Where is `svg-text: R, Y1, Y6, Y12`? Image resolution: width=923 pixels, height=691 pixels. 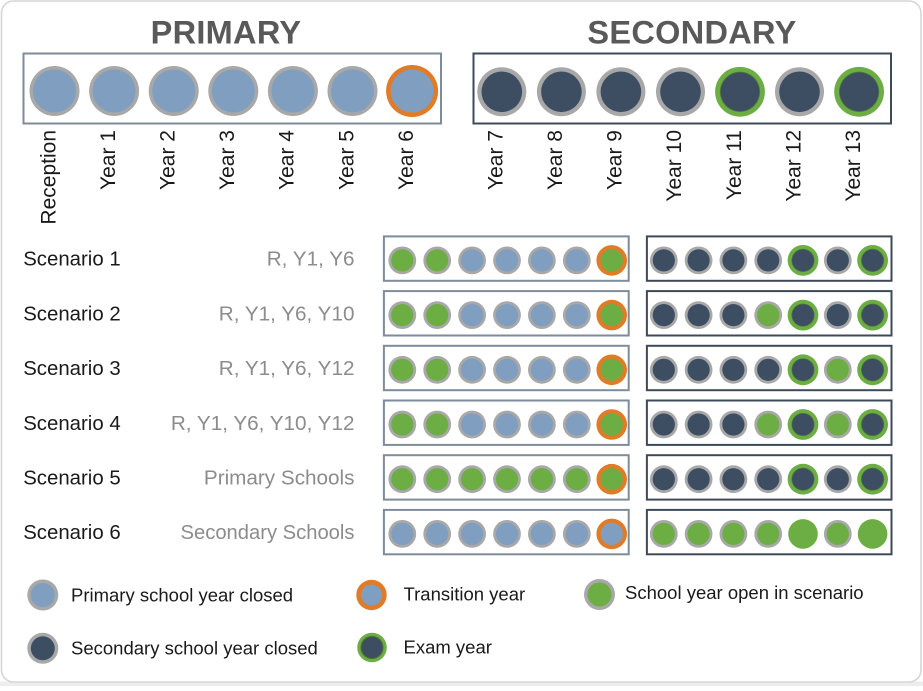
svg-text: R, Y1, Y6, Y12 is located at coordinates (287, 368).